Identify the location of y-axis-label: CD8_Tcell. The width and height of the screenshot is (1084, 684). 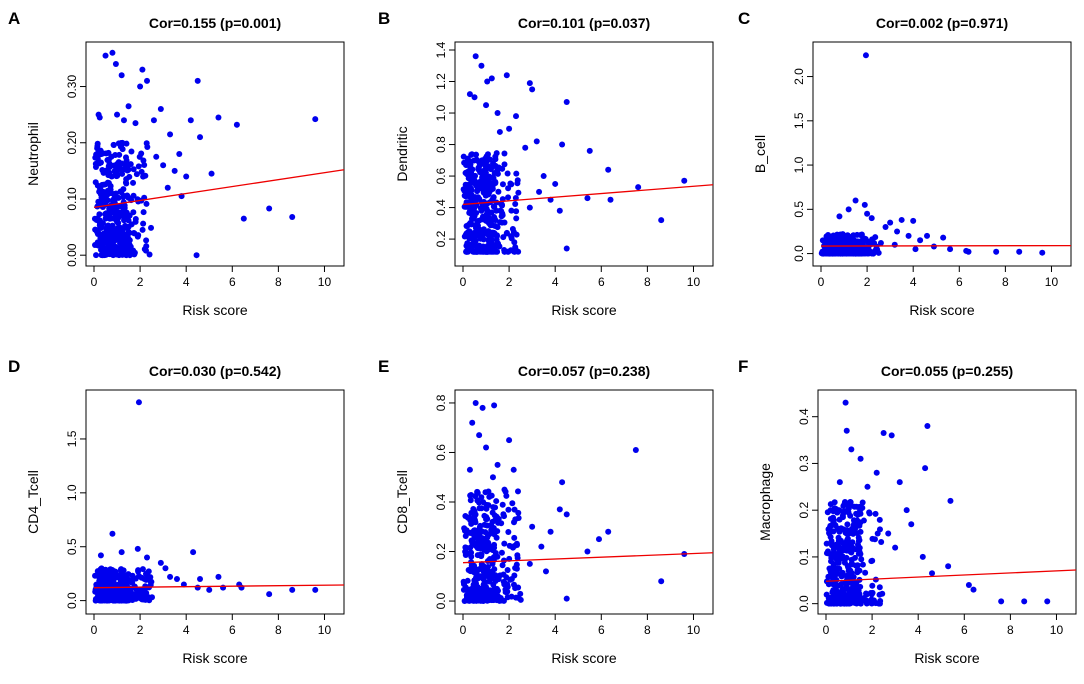
(402, 502).